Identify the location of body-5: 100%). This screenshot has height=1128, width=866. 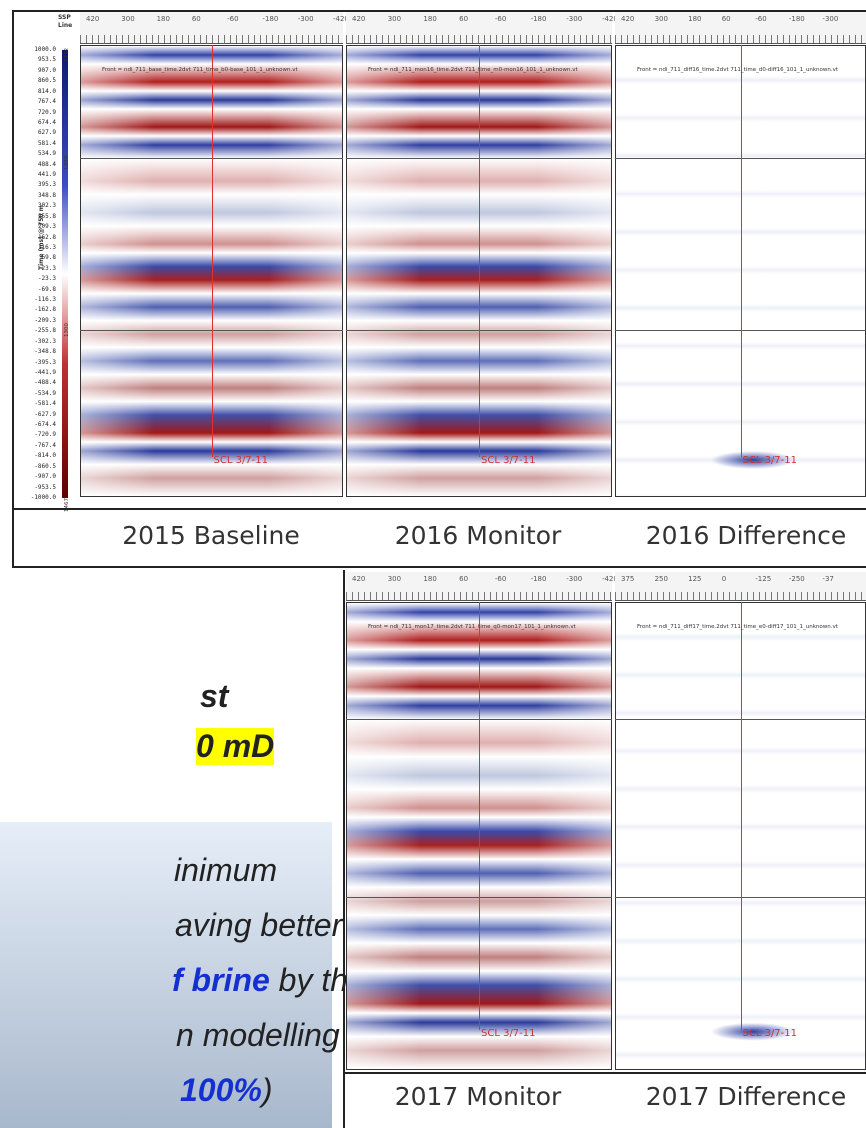
(226, 1090).